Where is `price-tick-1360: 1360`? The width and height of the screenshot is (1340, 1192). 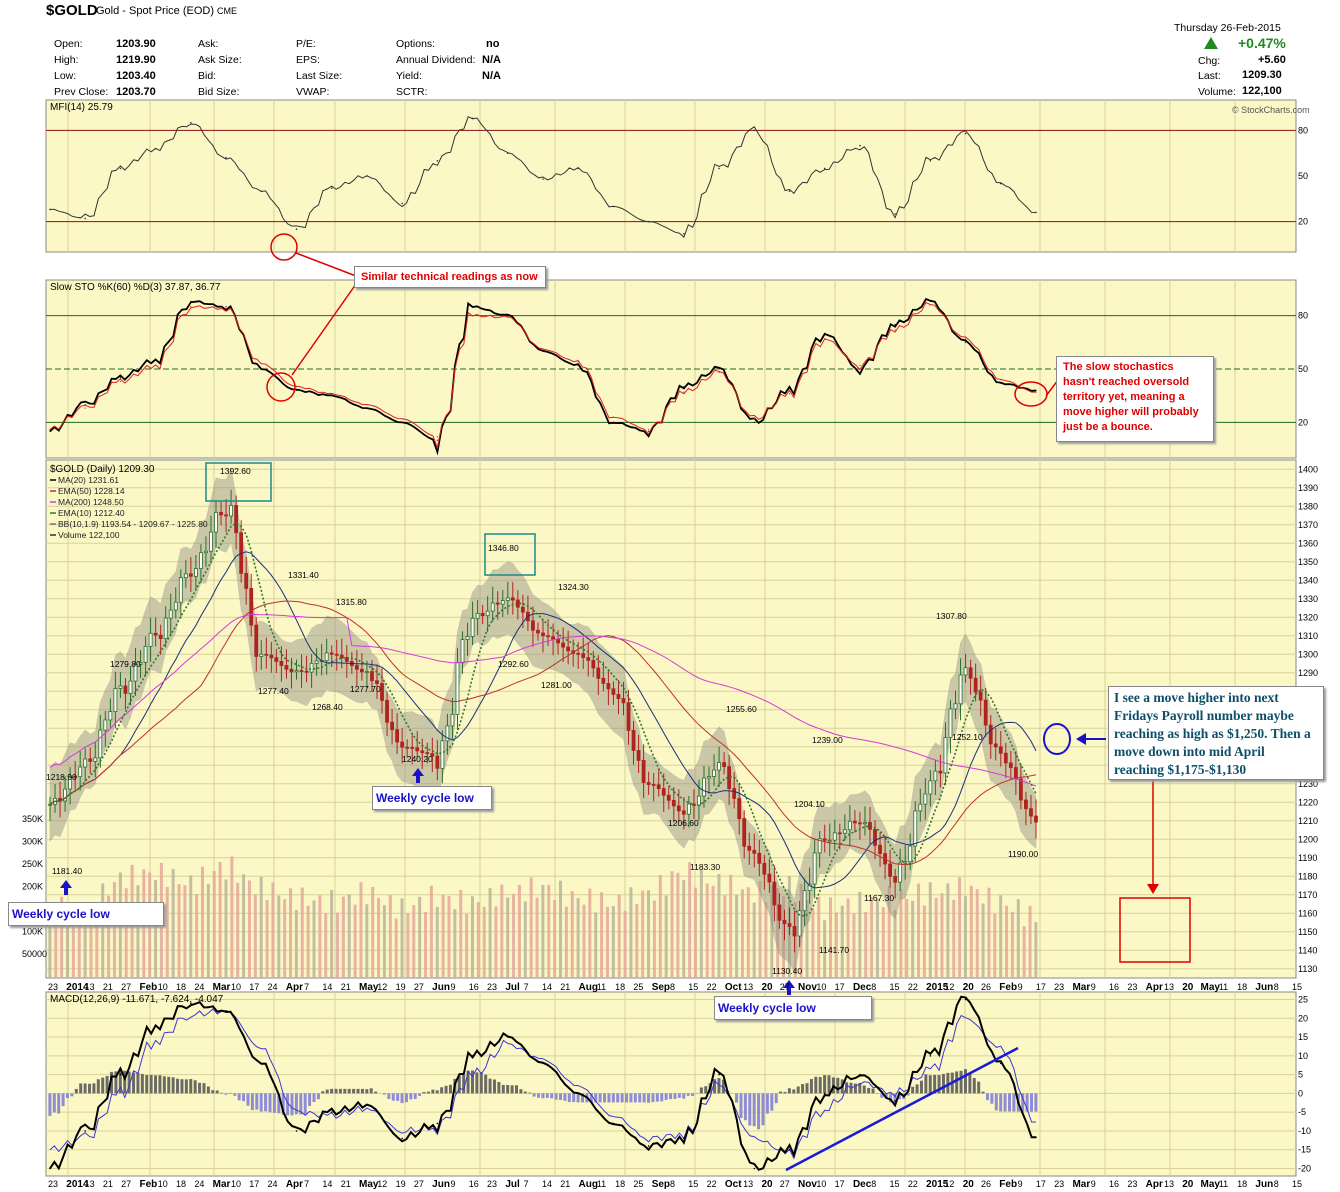
price-tick-1360: 1360 is located at coordinates (1308, 543).